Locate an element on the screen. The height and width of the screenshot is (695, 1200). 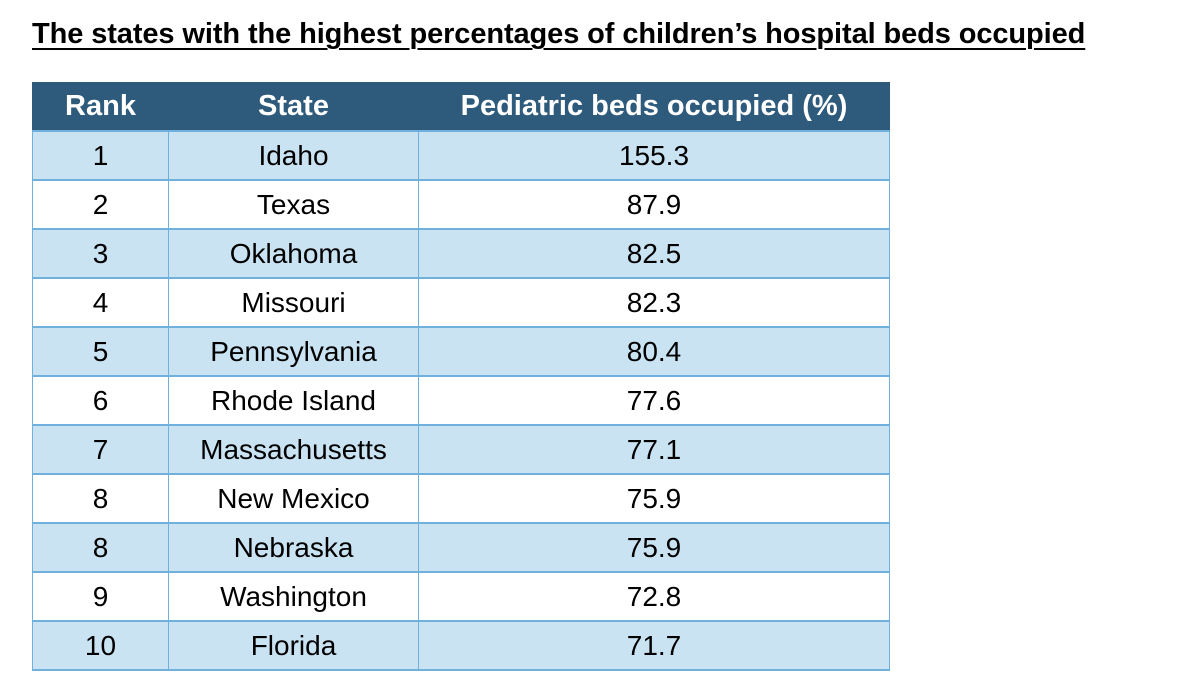
rank-cell: 7 is located at coordinates (100, 449).